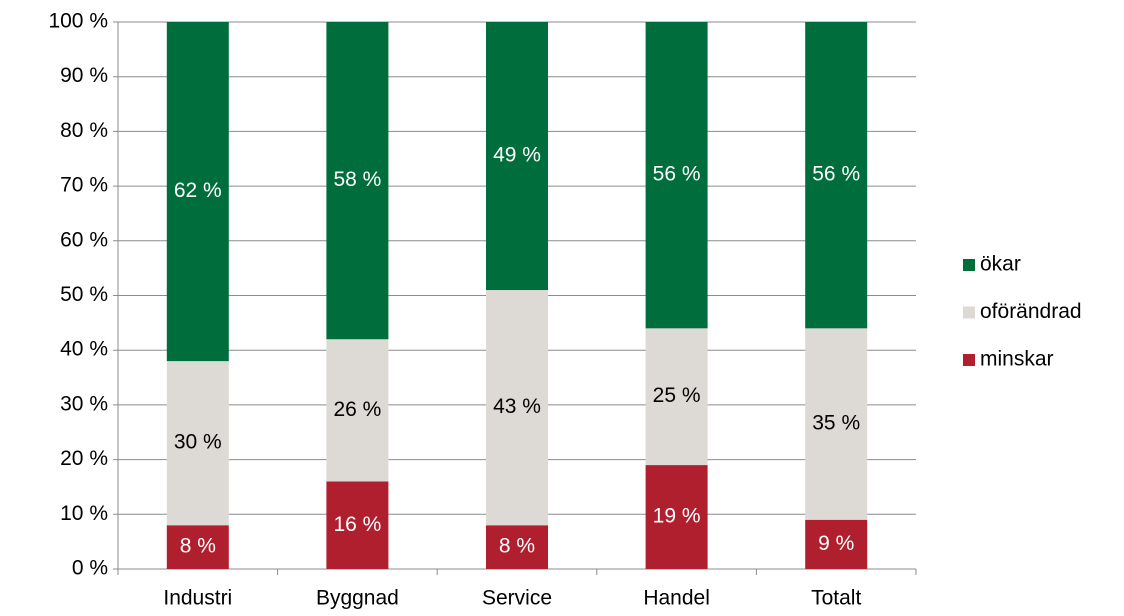 The height and width of the screenshot is (616, 1124). What do you see at coordinates (836, 598) in the screenshot?
I see `x-tick-label: Totalt` at bounding box center [836, 598].